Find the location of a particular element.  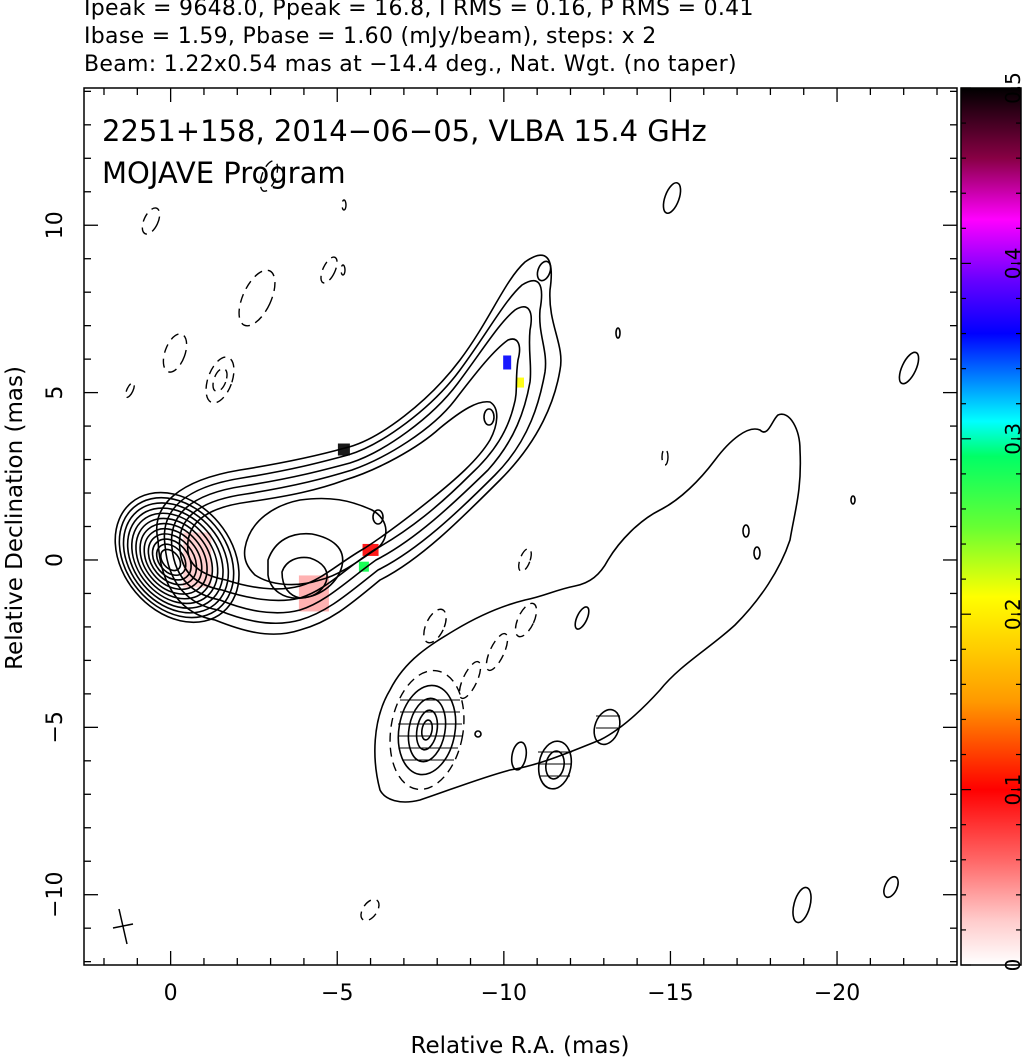

core-contours is located at coordinates (177, 557).